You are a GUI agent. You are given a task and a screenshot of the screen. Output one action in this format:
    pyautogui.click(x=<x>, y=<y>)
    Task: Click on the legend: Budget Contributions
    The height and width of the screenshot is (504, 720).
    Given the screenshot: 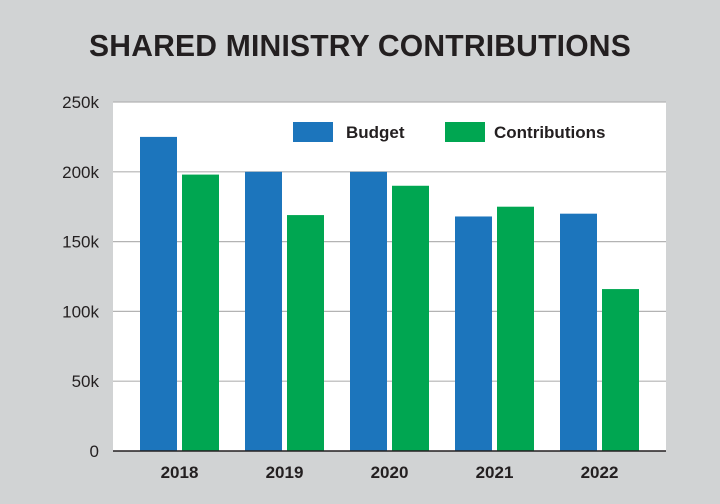 What is the action you would take?
    pyautogui.click(x=449, y=132)
    